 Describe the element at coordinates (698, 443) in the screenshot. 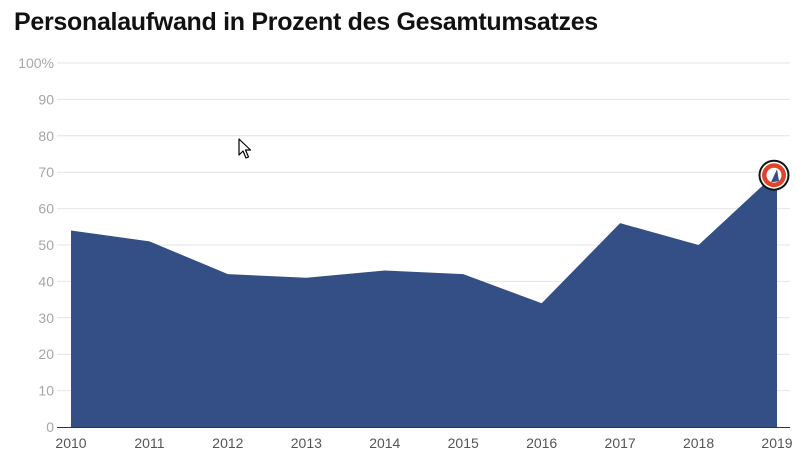

I see `x-tick-label: 2018` at that location.